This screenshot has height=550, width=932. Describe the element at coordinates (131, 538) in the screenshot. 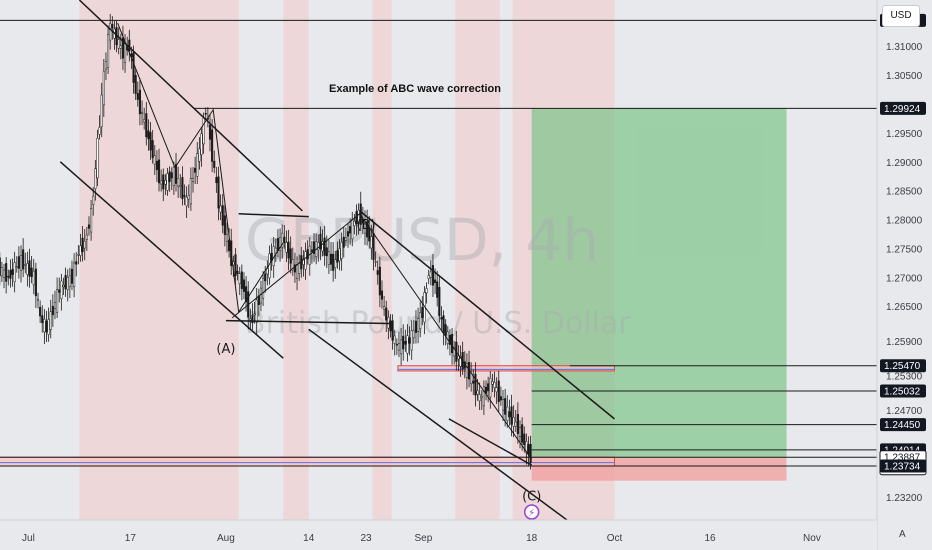

I see `x-tick-label: 17` at that location.